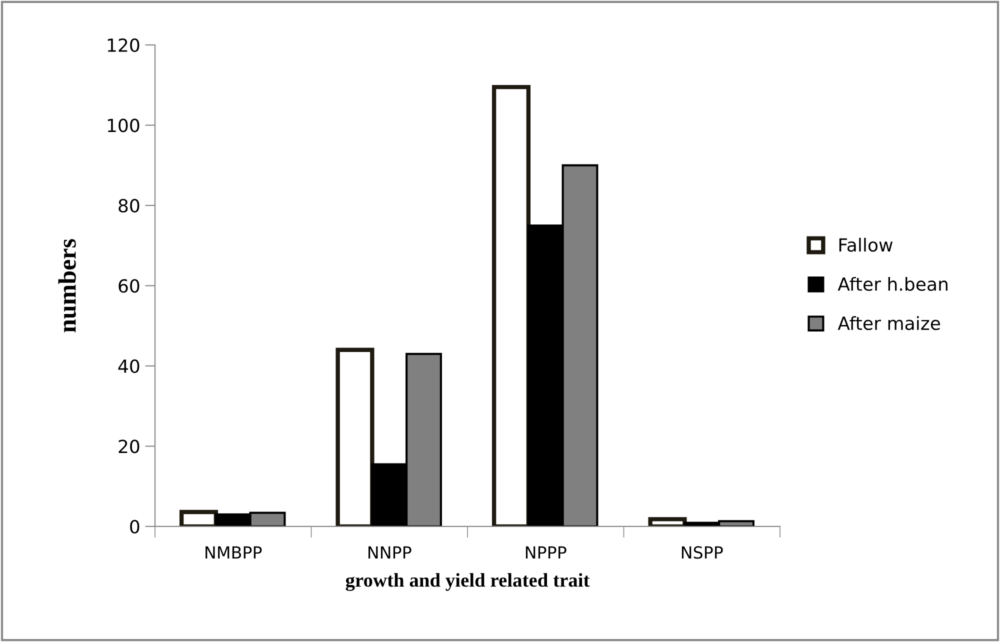 The image size is (1000, 642). What do you see at coordinates (135, 527) in the screenshot?
I see `y-tick-label: 0` at bounding box center [135, 527].